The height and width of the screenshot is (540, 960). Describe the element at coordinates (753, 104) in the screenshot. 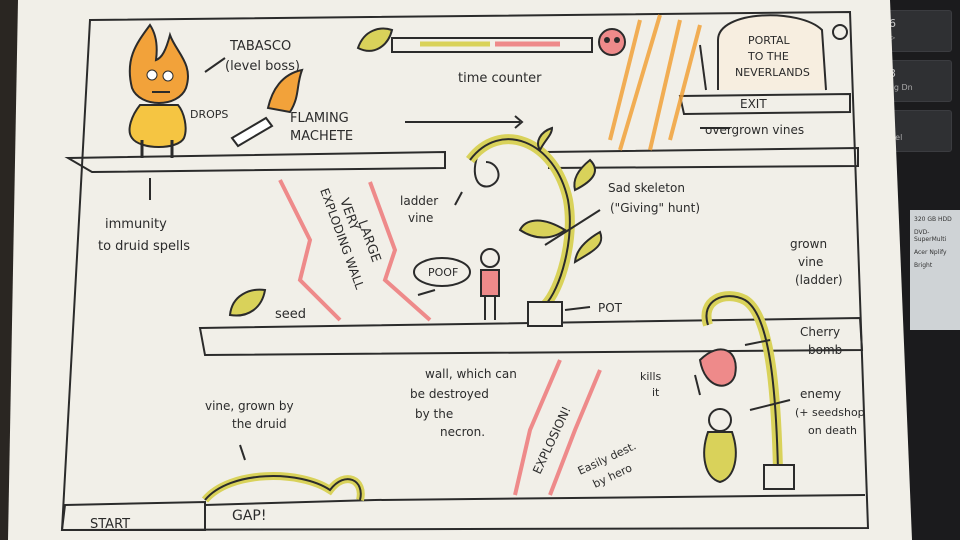

I see `label-exit: EXIT` at that location.